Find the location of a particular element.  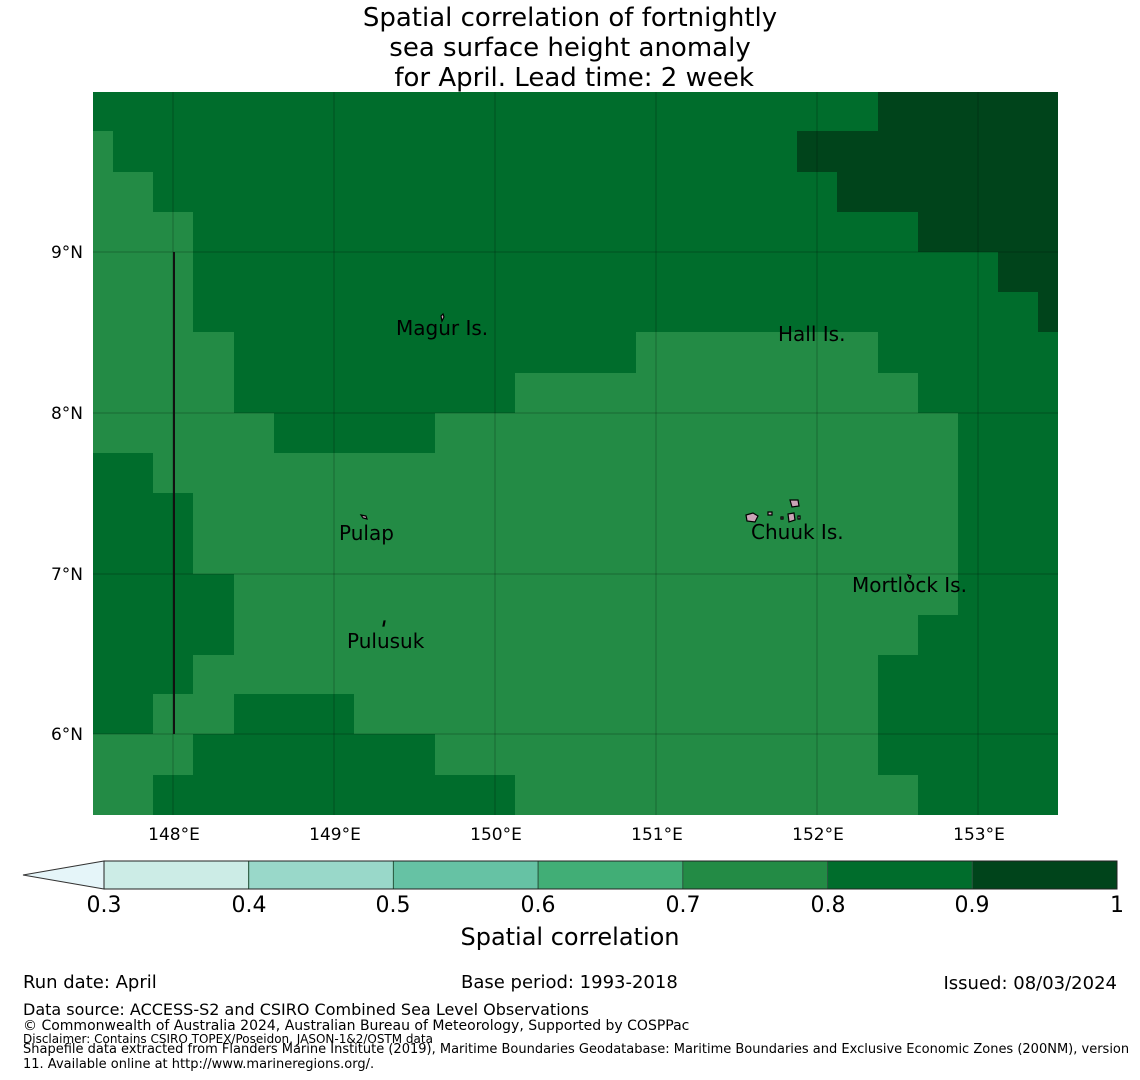

x-tick-label: 150°E is located at coordinates (496, 835).